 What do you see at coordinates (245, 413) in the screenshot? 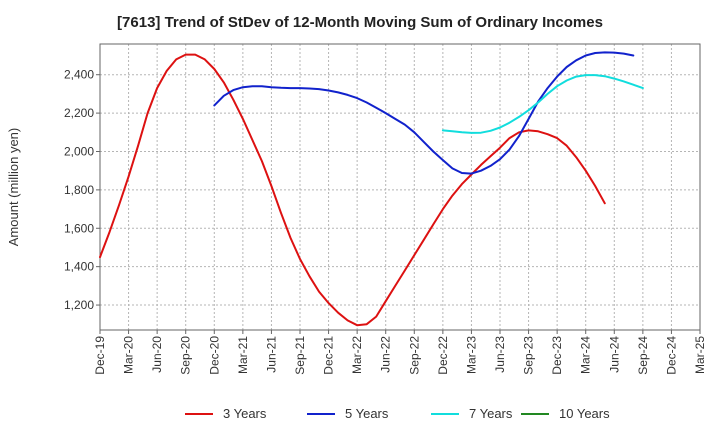
I see `legend-label-3-years: 3 Years` at bounding box center [245, 413].